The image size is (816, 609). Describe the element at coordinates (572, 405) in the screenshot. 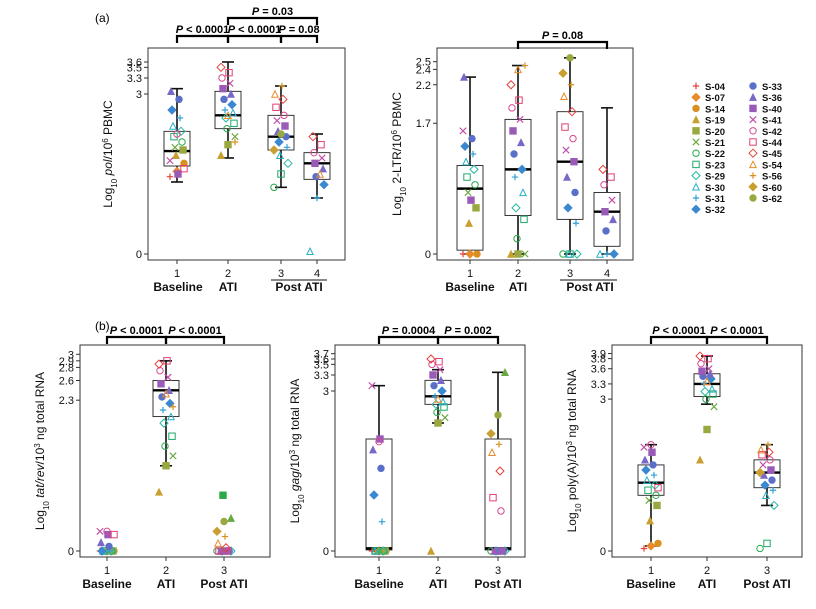

I see `y-axis-label-part: ng total RNA` at that location.